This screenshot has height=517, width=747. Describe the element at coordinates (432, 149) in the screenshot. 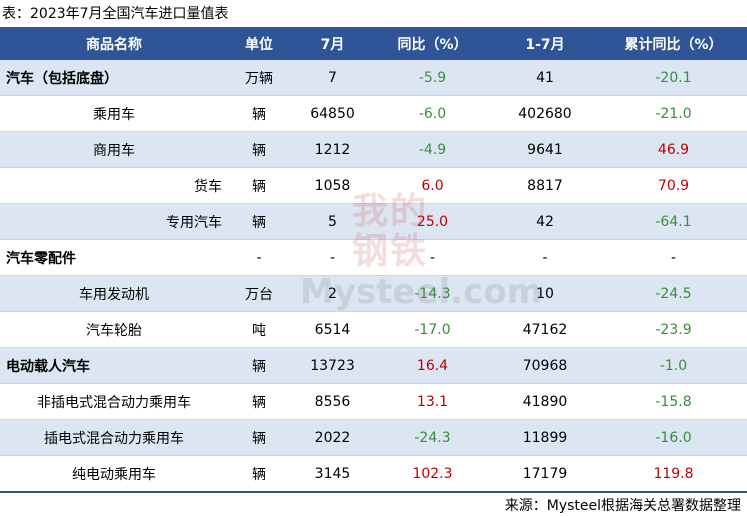

I see `data-cell: -4.9` at that location.